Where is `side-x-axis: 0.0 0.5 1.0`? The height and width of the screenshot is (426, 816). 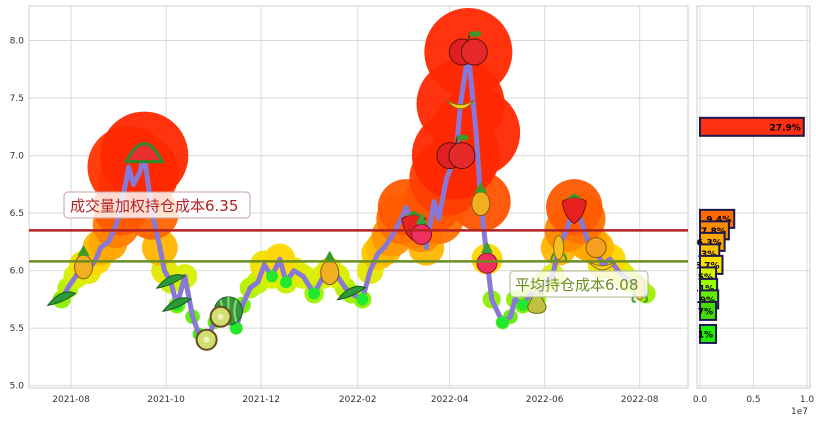
side-x-axis: 0.0 0.5 1.0 is located at coordinates (754, 400).